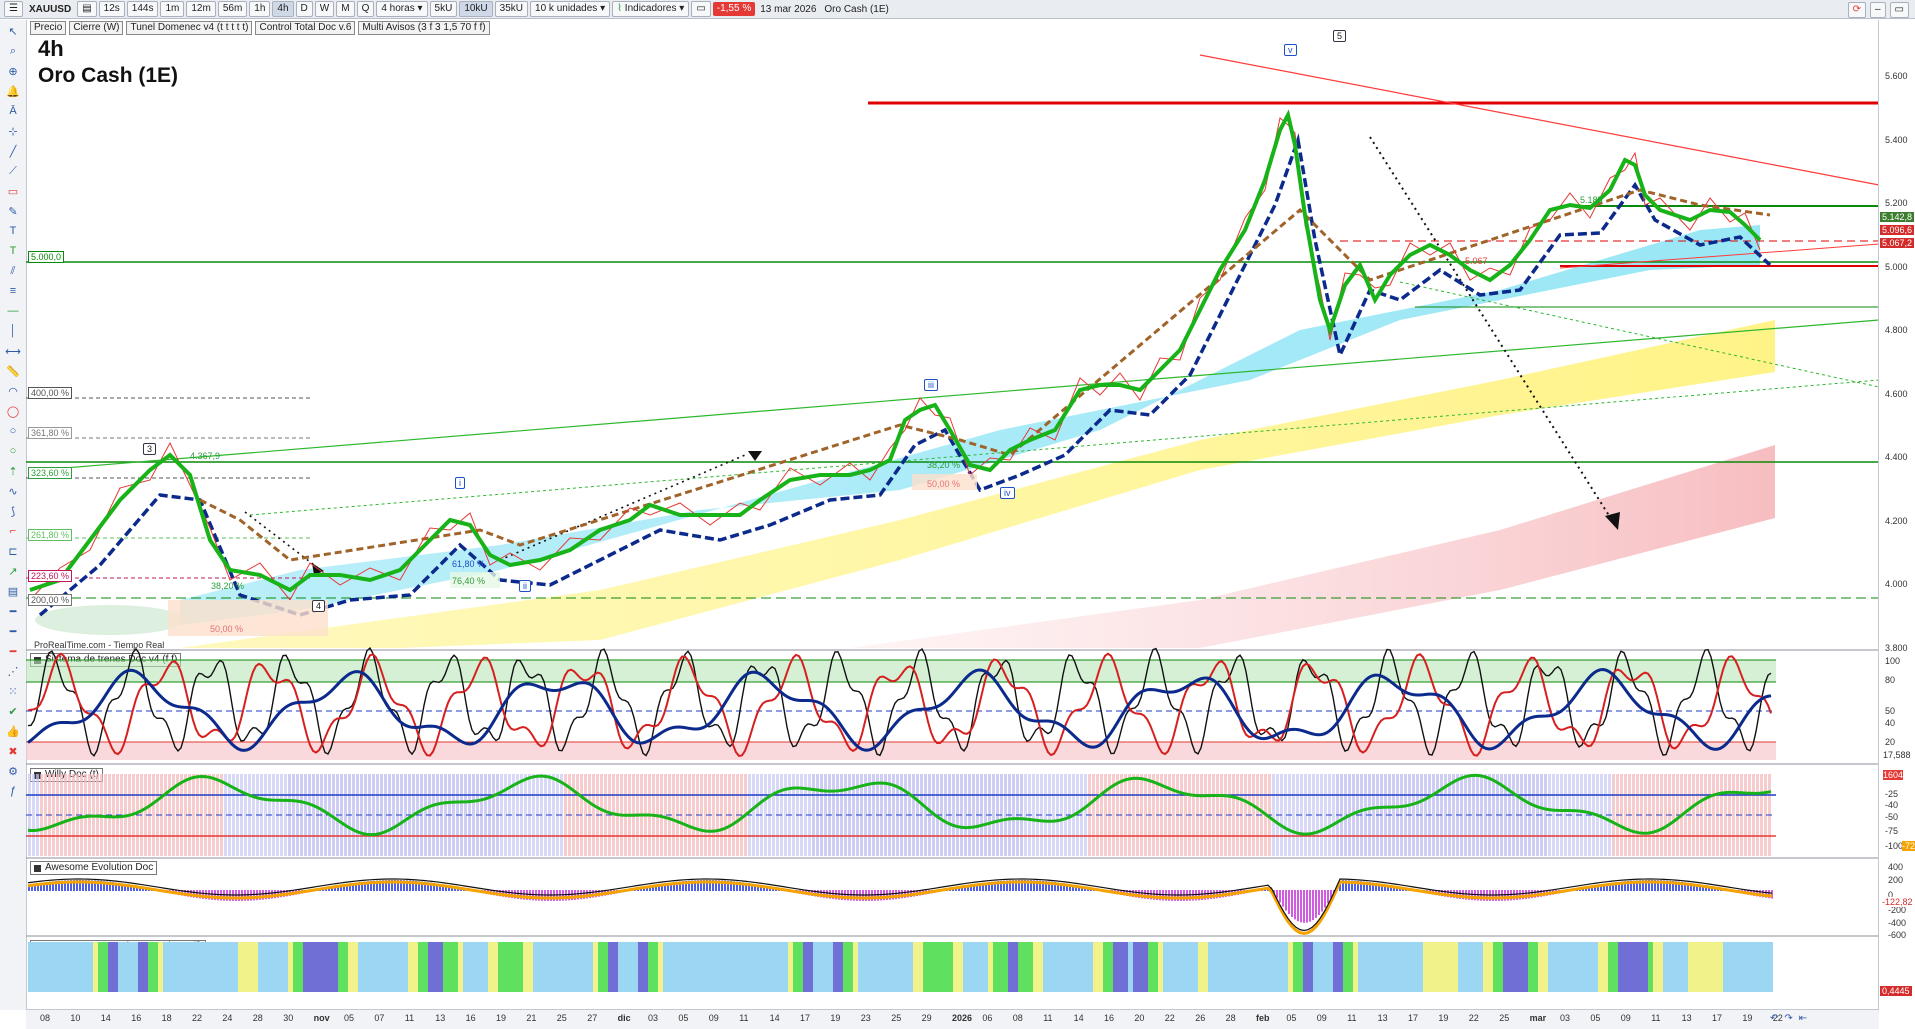 This screenshot has height=1029, width=1915. I want to click on arc-icon: ◠, so click(13, 391).